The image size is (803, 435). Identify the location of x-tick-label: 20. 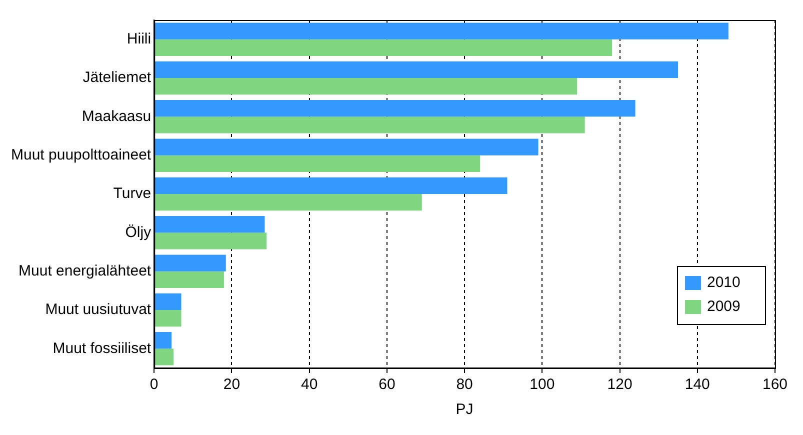
(231, 385).